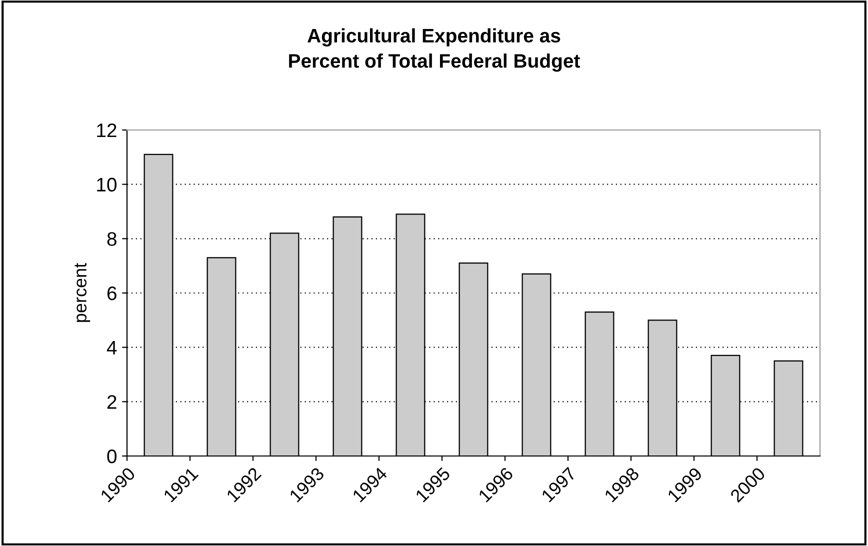 The width and height of the screenshot is (868, 546). Describe the element at coordinates (111, 239) in the screenshot. I see `y-tick-label: 8` at that location.